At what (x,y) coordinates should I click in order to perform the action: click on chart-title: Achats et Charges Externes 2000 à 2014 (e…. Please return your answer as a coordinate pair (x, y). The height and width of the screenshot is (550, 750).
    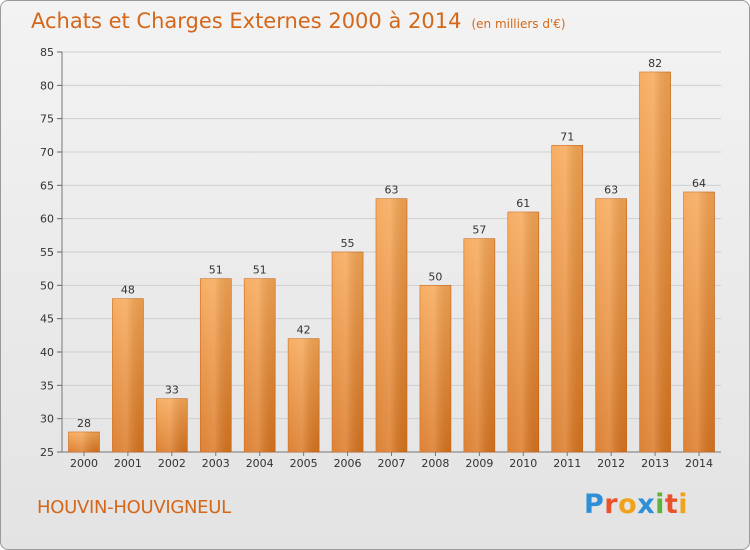
    Looking at the image, I should click on (298, 21).